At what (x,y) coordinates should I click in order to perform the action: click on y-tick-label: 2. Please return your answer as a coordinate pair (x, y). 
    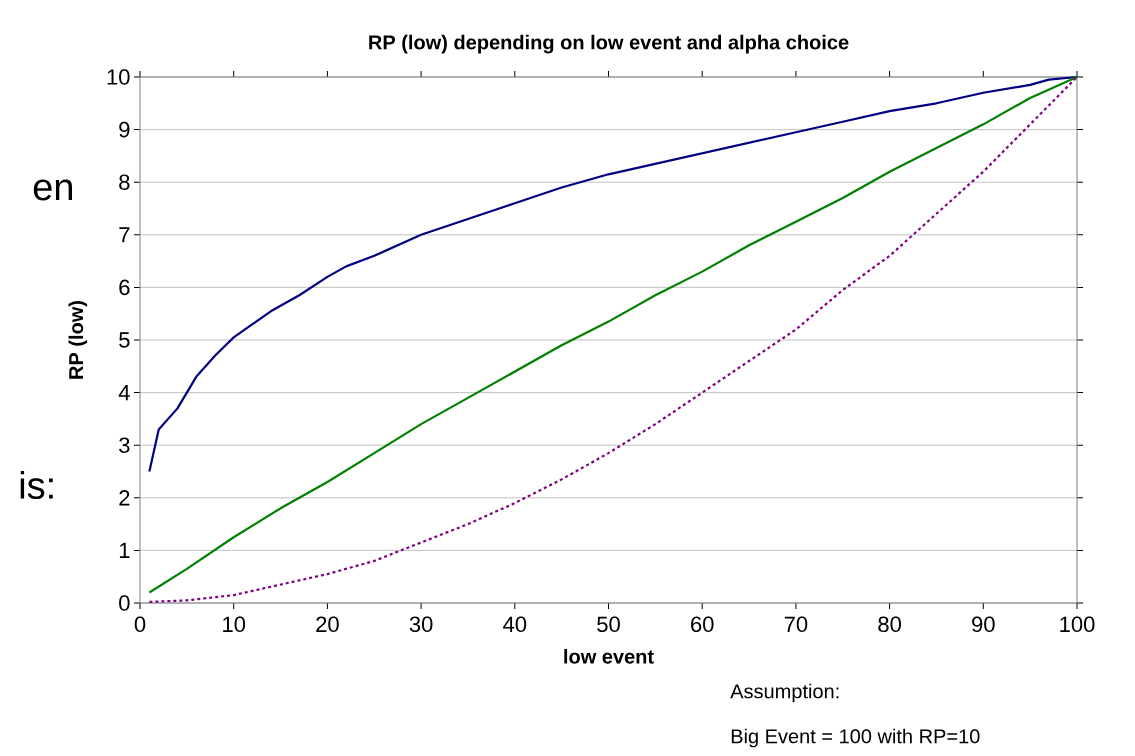
    Looking at the image, I should click on (124, 498).